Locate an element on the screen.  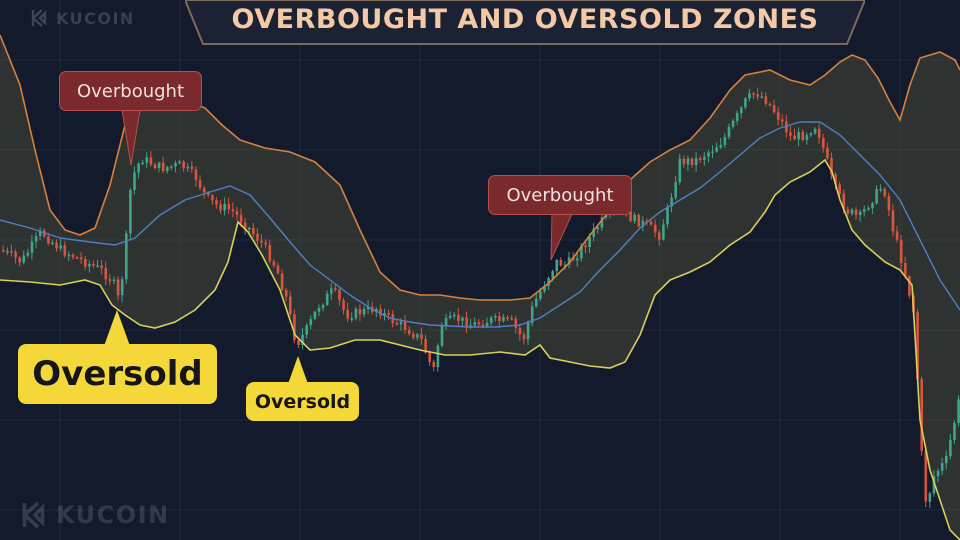
oversold-label-2: Oversold is located at coordinates (302, 401).